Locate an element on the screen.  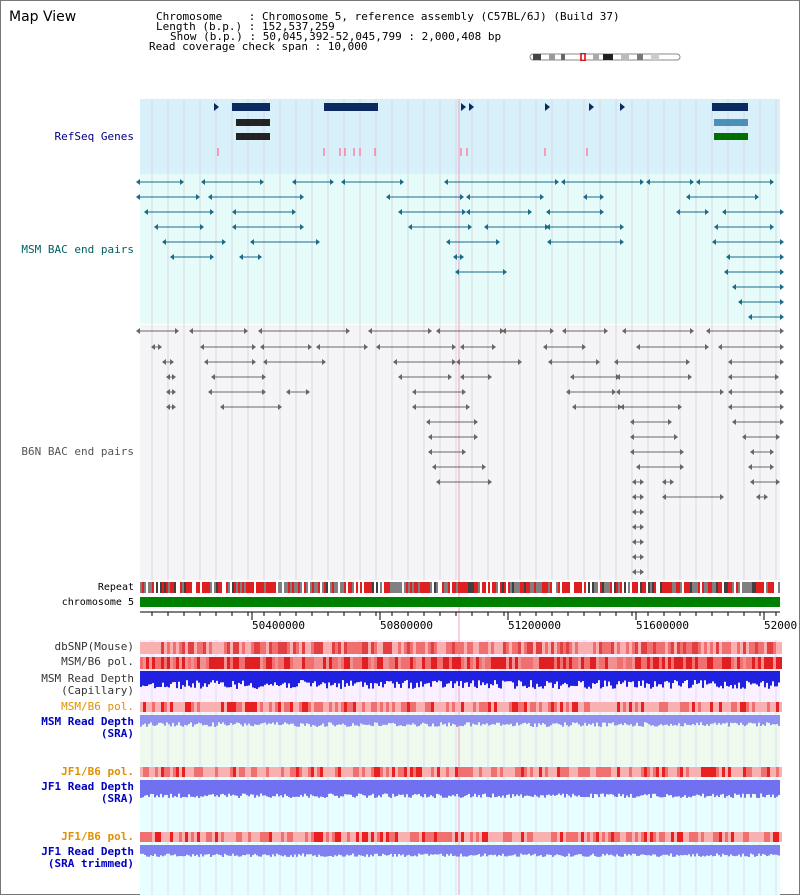
refseq-transcript is located at coordinates (253, 136).